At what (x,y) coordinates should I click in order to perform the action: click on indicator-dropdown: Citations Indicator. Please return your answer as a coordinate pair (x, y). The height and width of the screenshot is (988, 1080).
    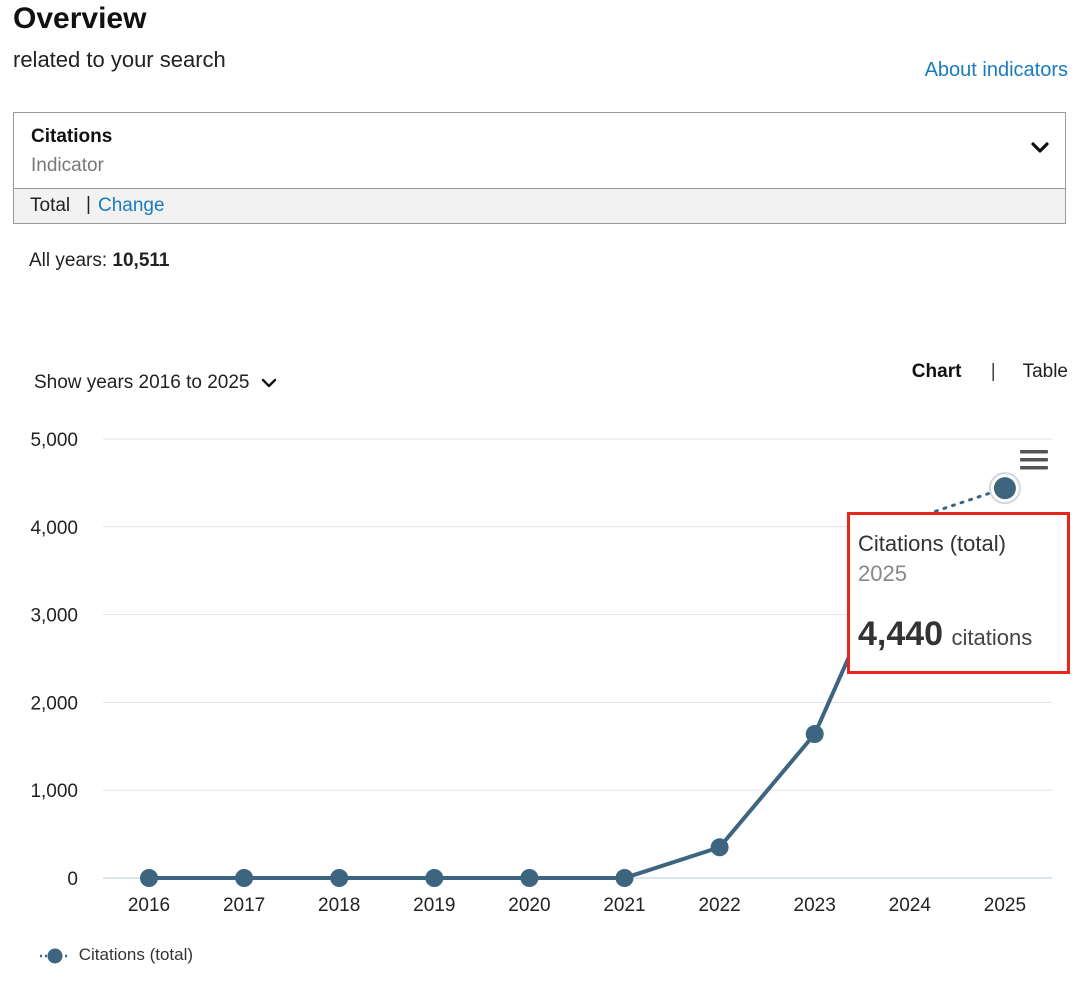
    Looking at the image, I should click on (539, 151).